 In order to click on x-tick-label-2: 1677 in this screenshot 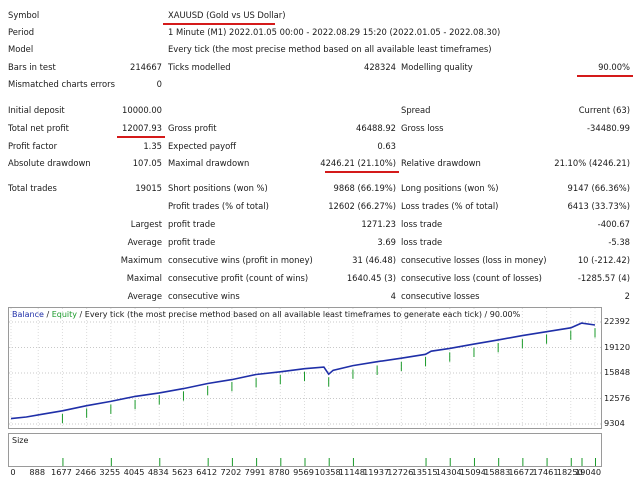, I will do `click(61, 472)`.